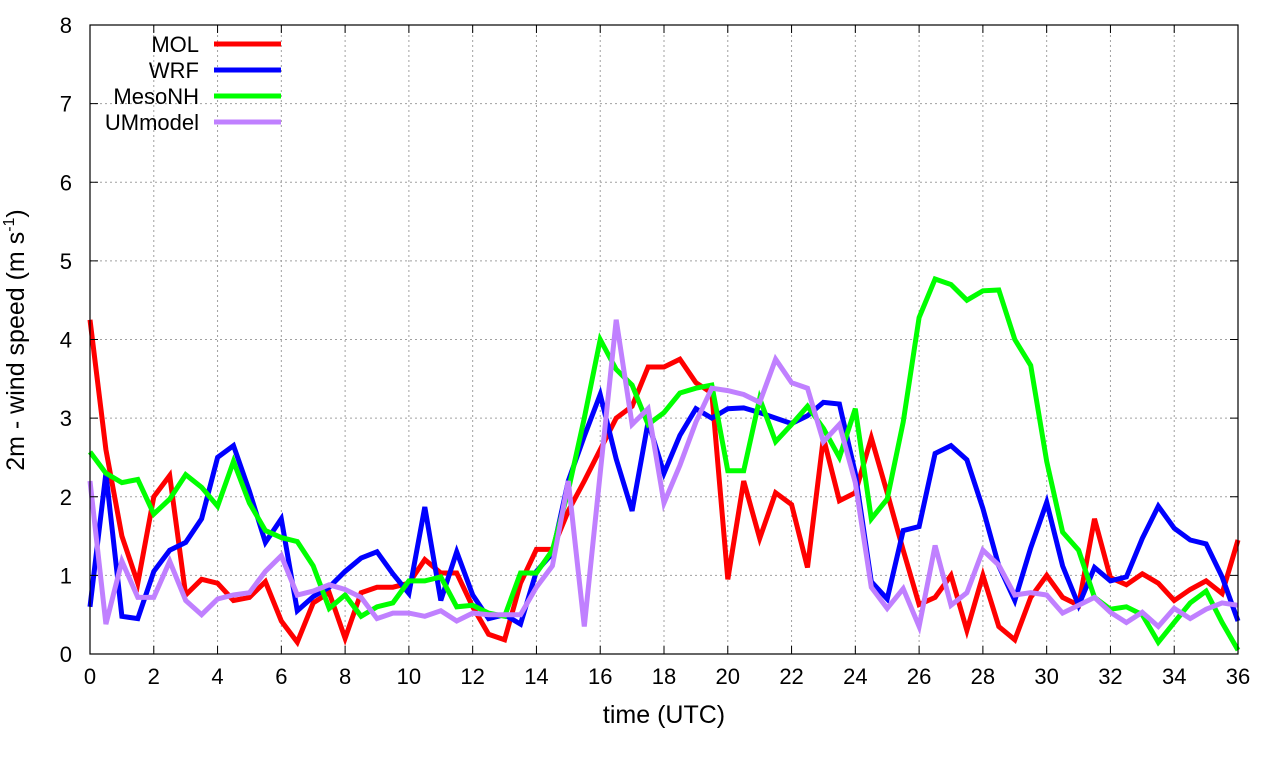 The height and width of the screenshot is (760, 1280). Describe the element at coordinates (664, 676) in the screenshot. I see `x-tick-label: 18` at that location.